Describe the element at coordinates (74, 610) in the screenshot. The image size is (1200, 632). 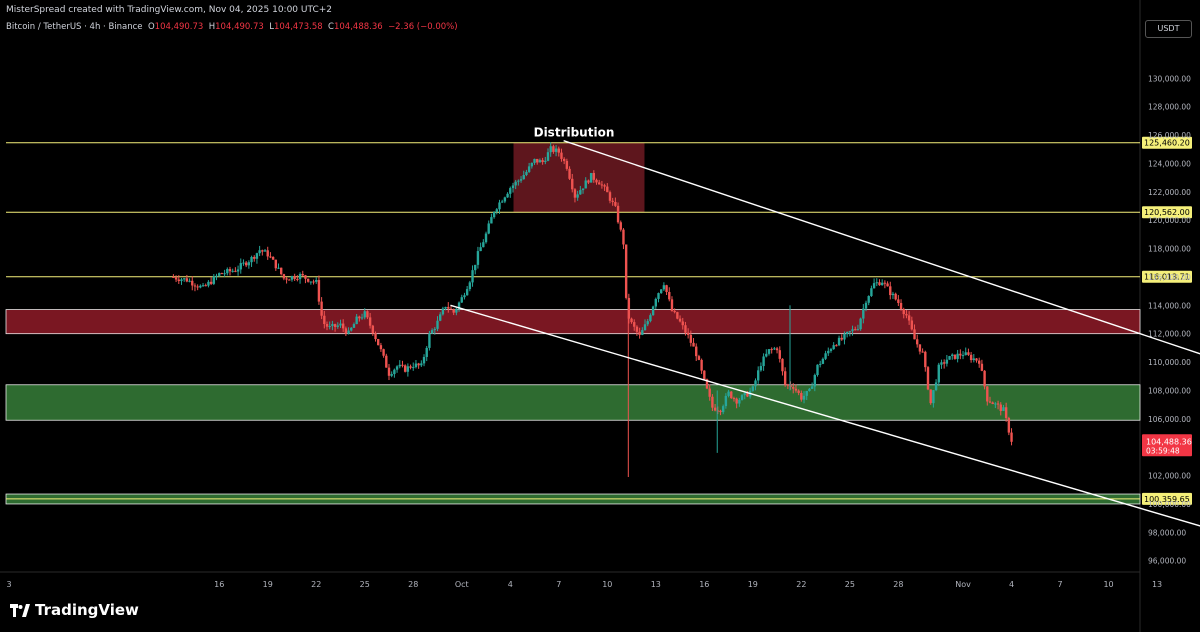
I see `tradingview-logo: TradingView` at that location.